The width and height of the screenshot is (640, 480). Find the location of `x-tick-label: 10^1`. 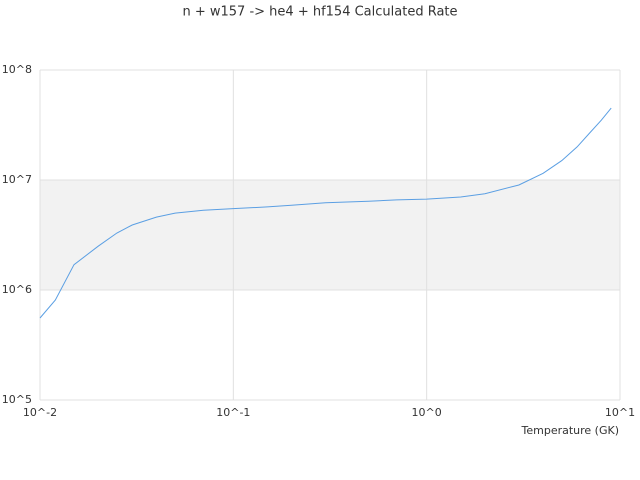

x-tick-label: 10^1 is located at coordinates (620, 412).